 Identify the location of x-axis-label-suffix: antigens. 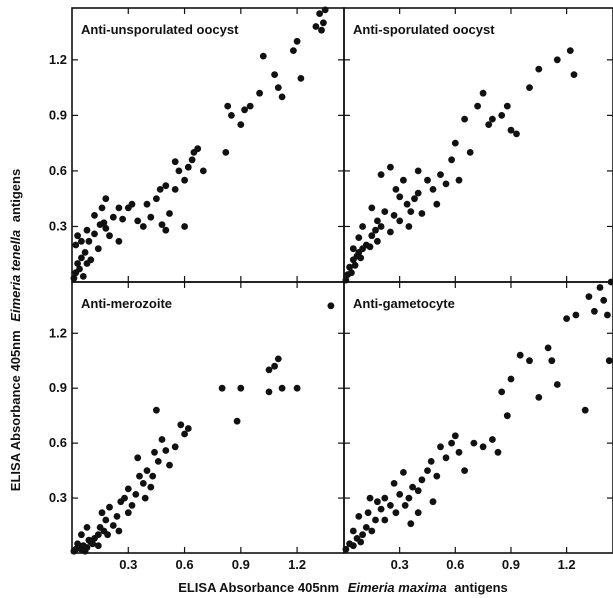
(480, 587).